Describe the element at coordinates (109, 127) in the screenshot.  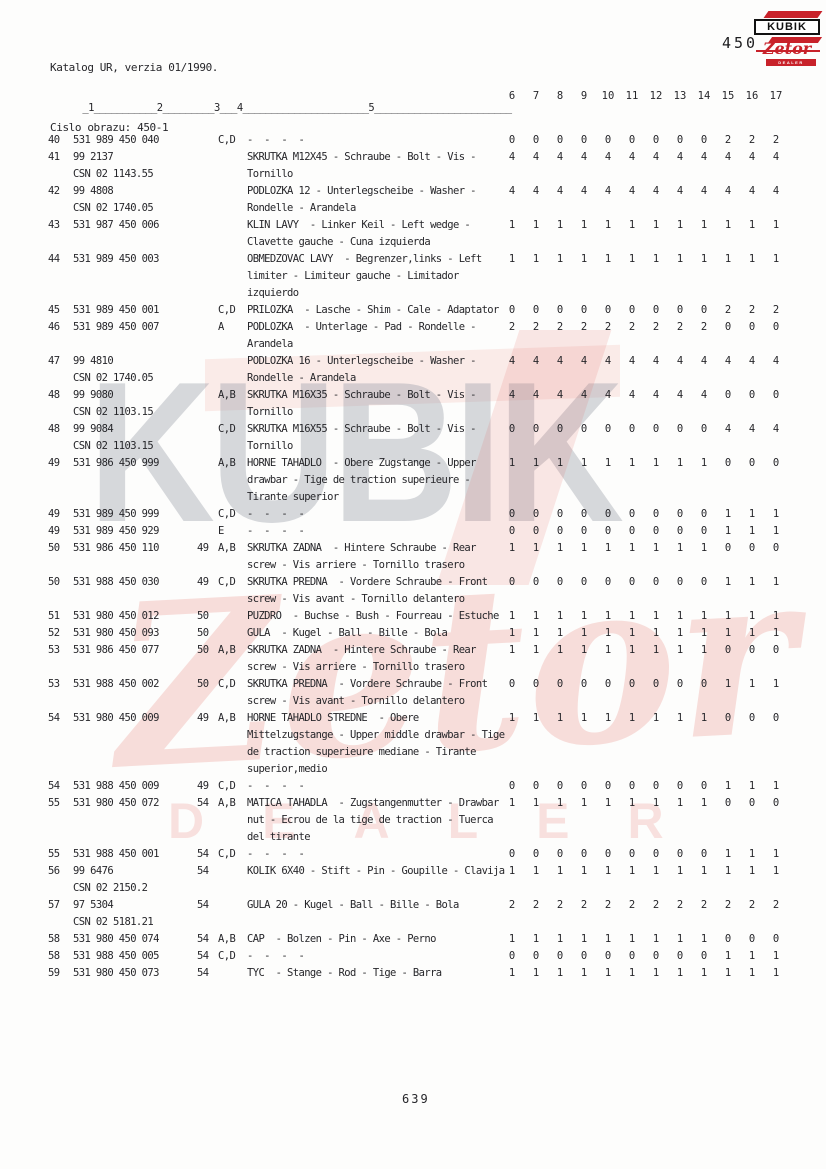
I see `image-number-label: Cislo obrazu: 450-1` at that location.